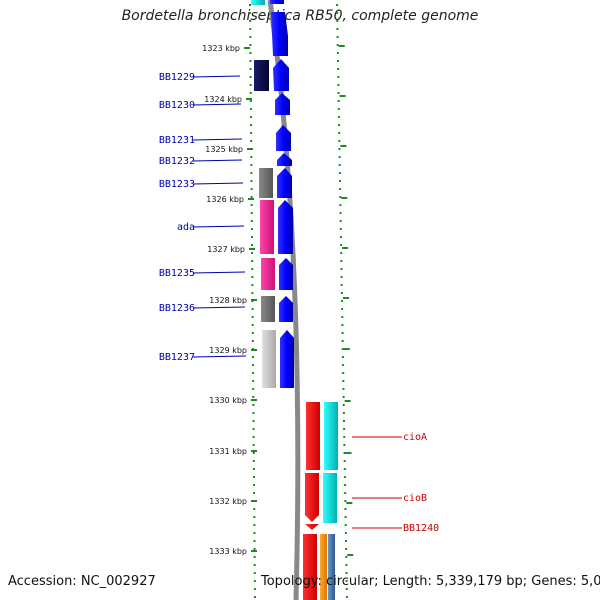 The height and width of the screenshot is (600, 600). Describe the element at coordinates (177, 77) in the screenshot. I see `gene-label-bb1229: BB1229` at that location.